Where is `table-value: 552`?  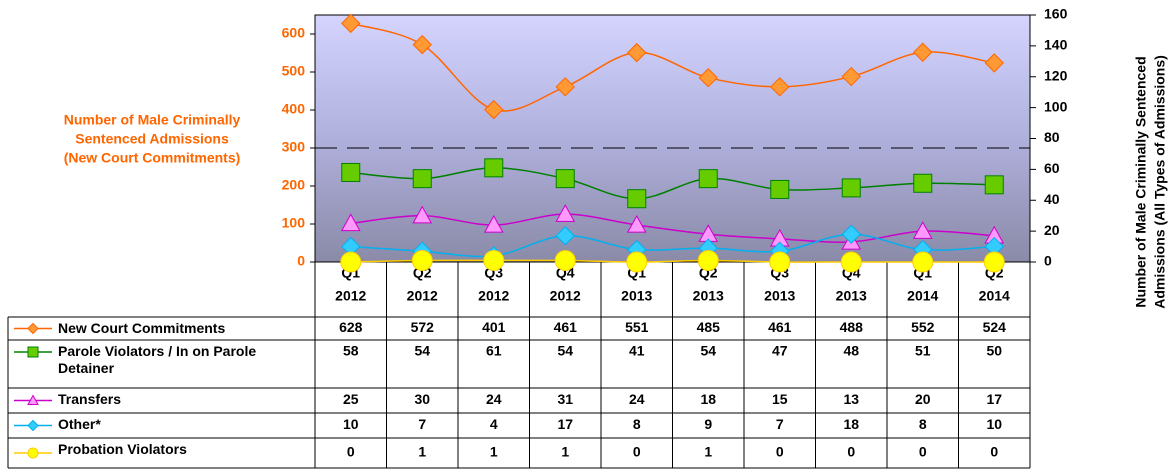
table-value: 552 is located at coordinates (923, 327).